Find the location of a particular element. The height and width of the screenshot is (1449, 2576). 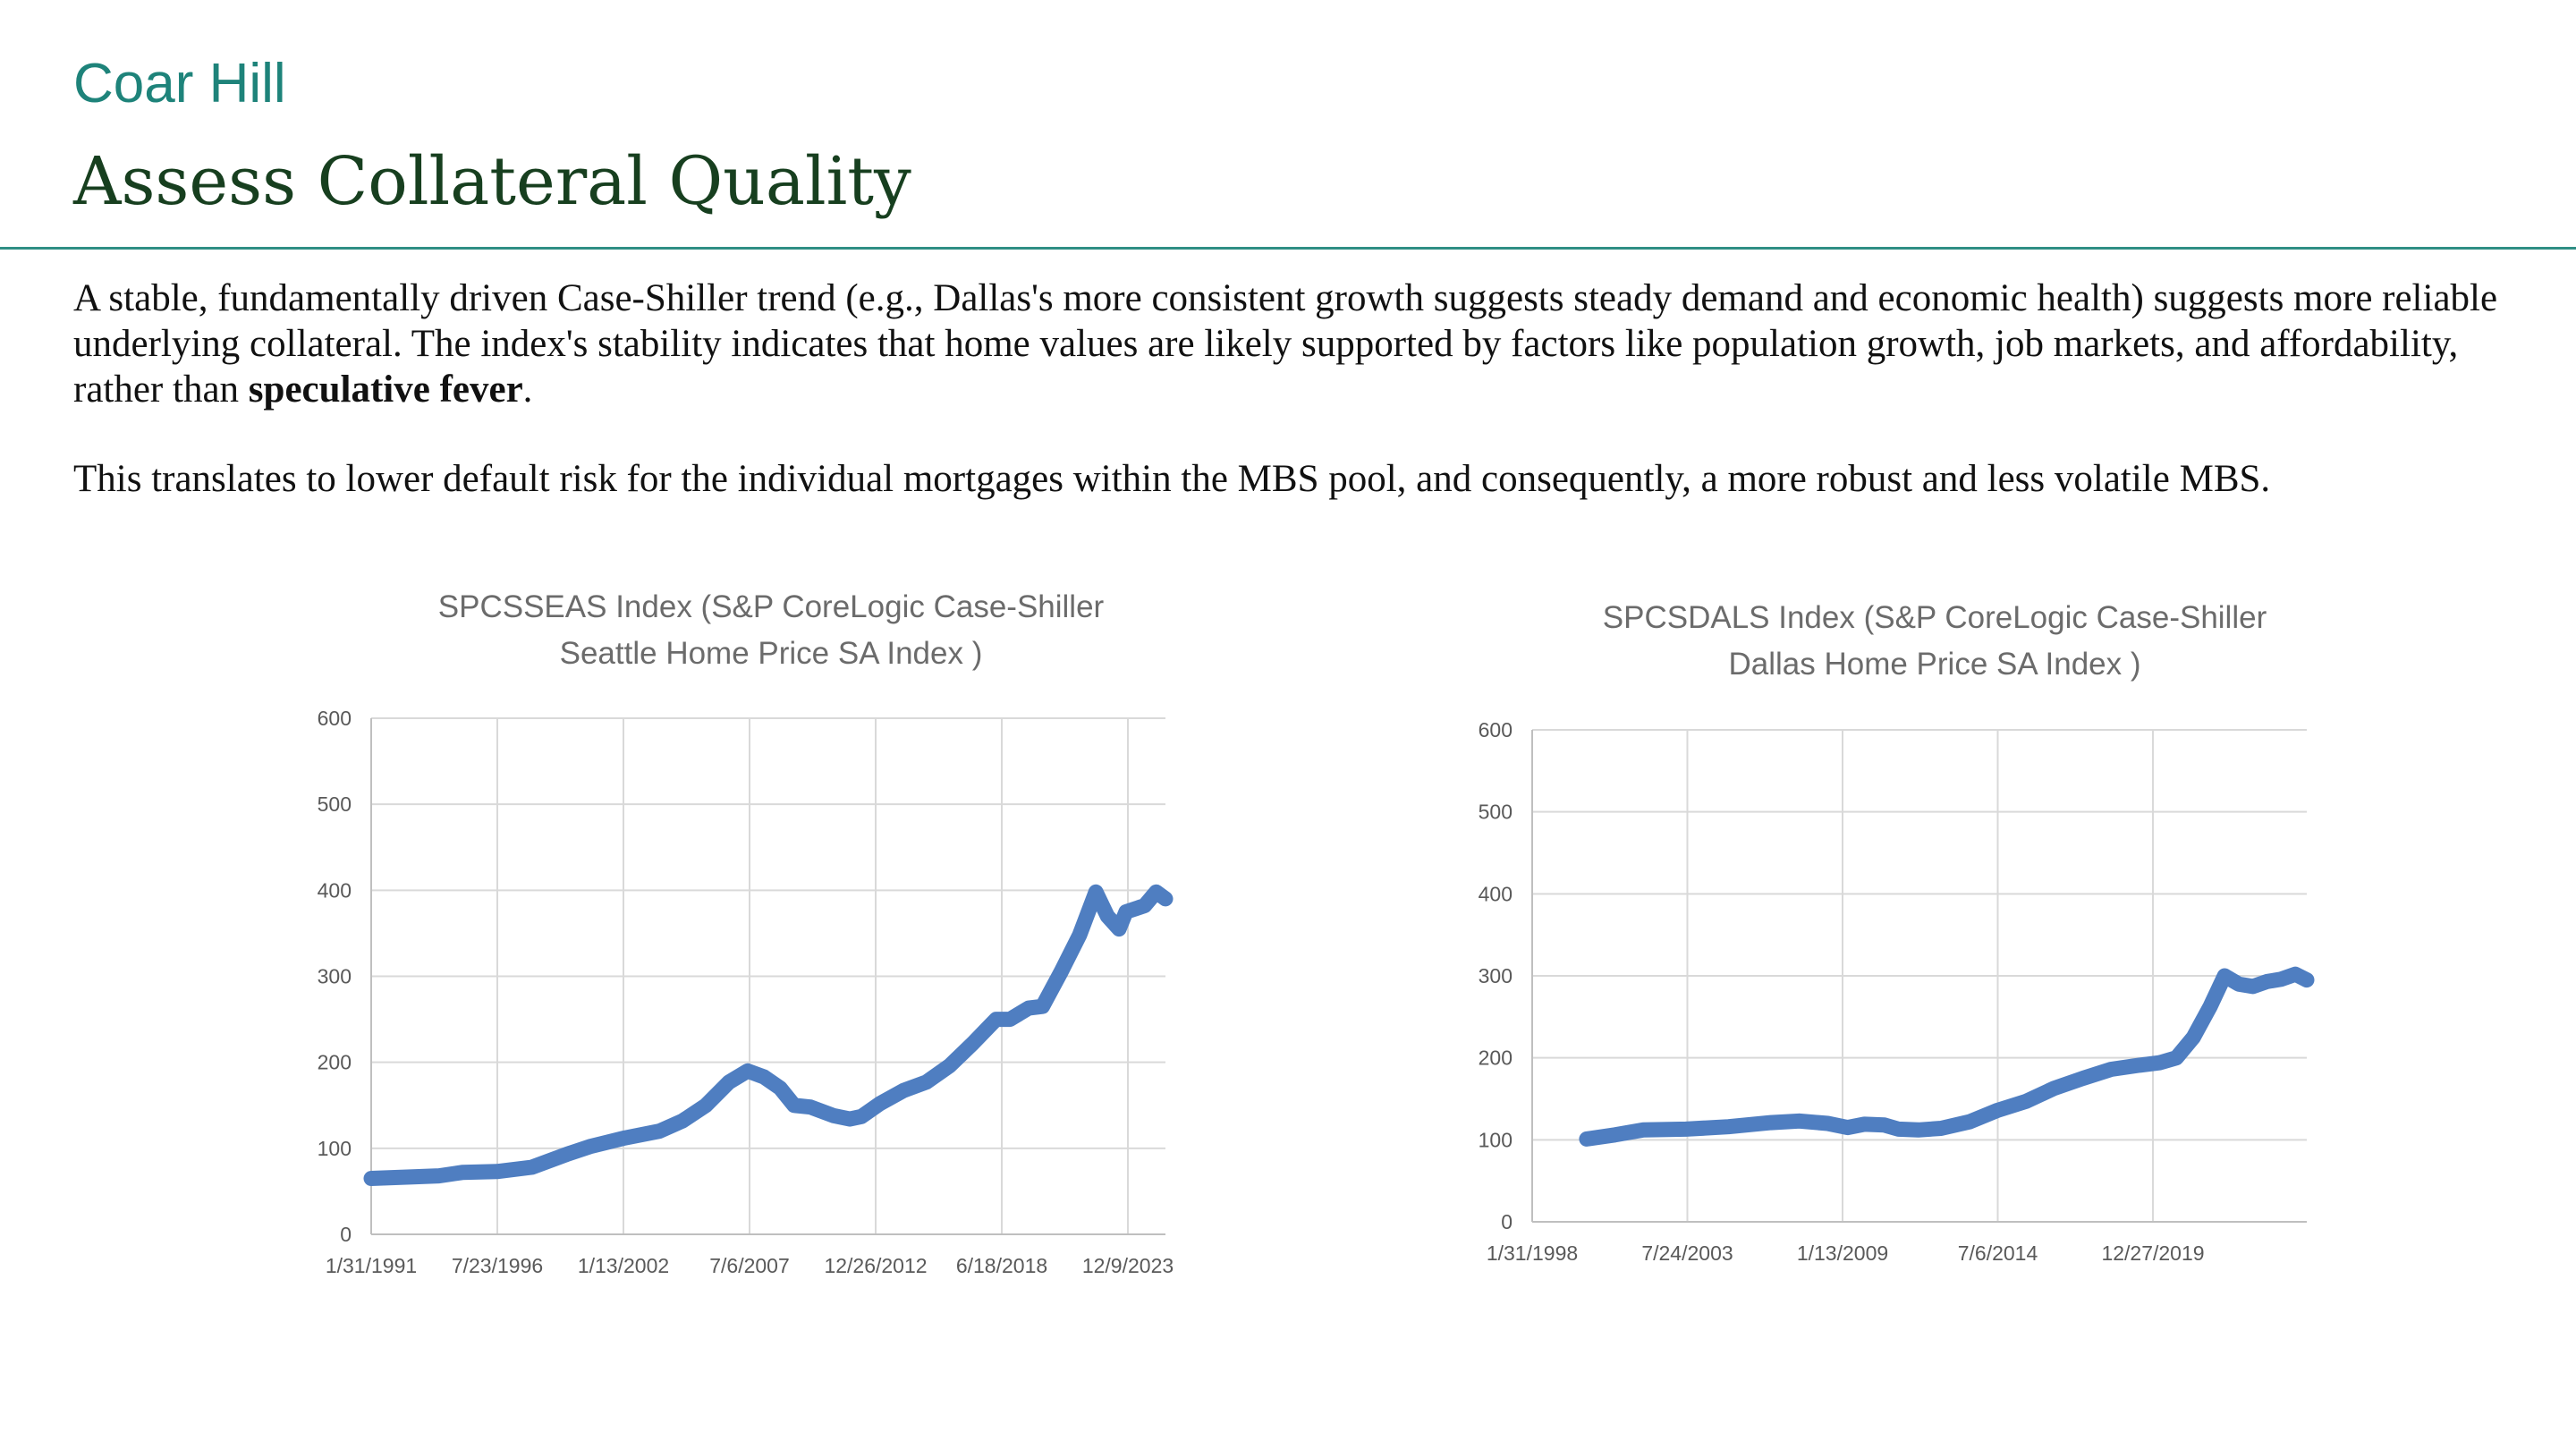

x-tick-label: 1/31/1991 is located at coordinates (371, 1265).